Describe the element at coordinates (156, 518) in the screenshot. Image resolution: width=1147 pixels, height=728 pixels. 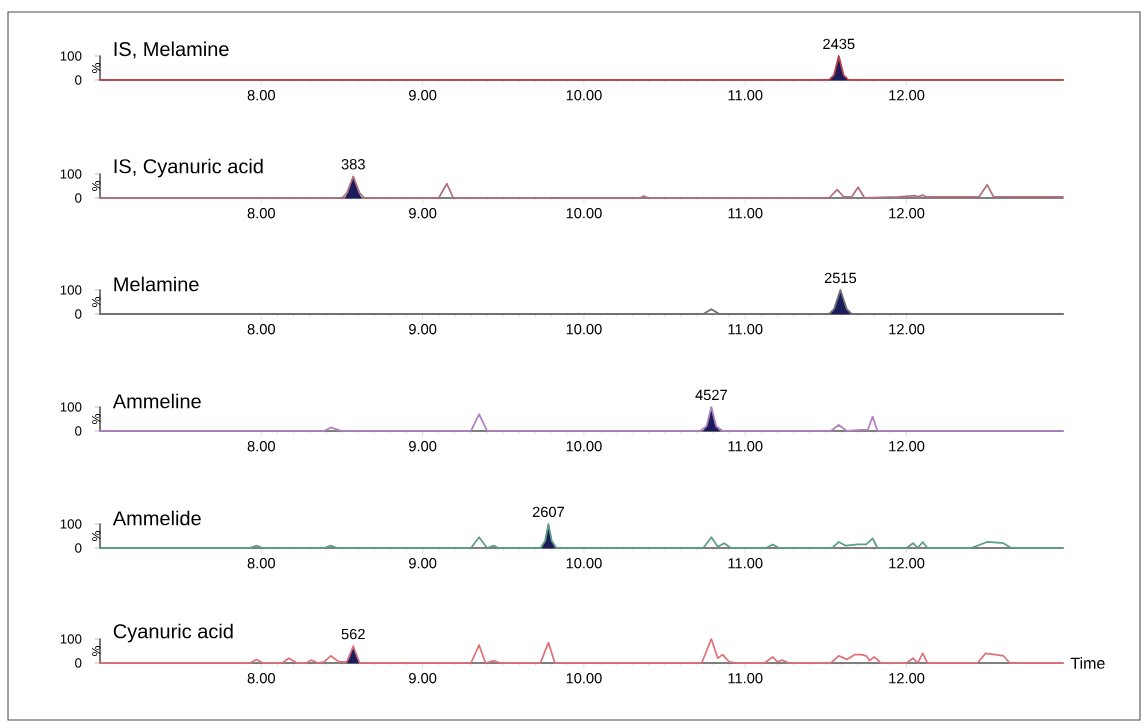
I see `chart-title: Ammelide` at that location.